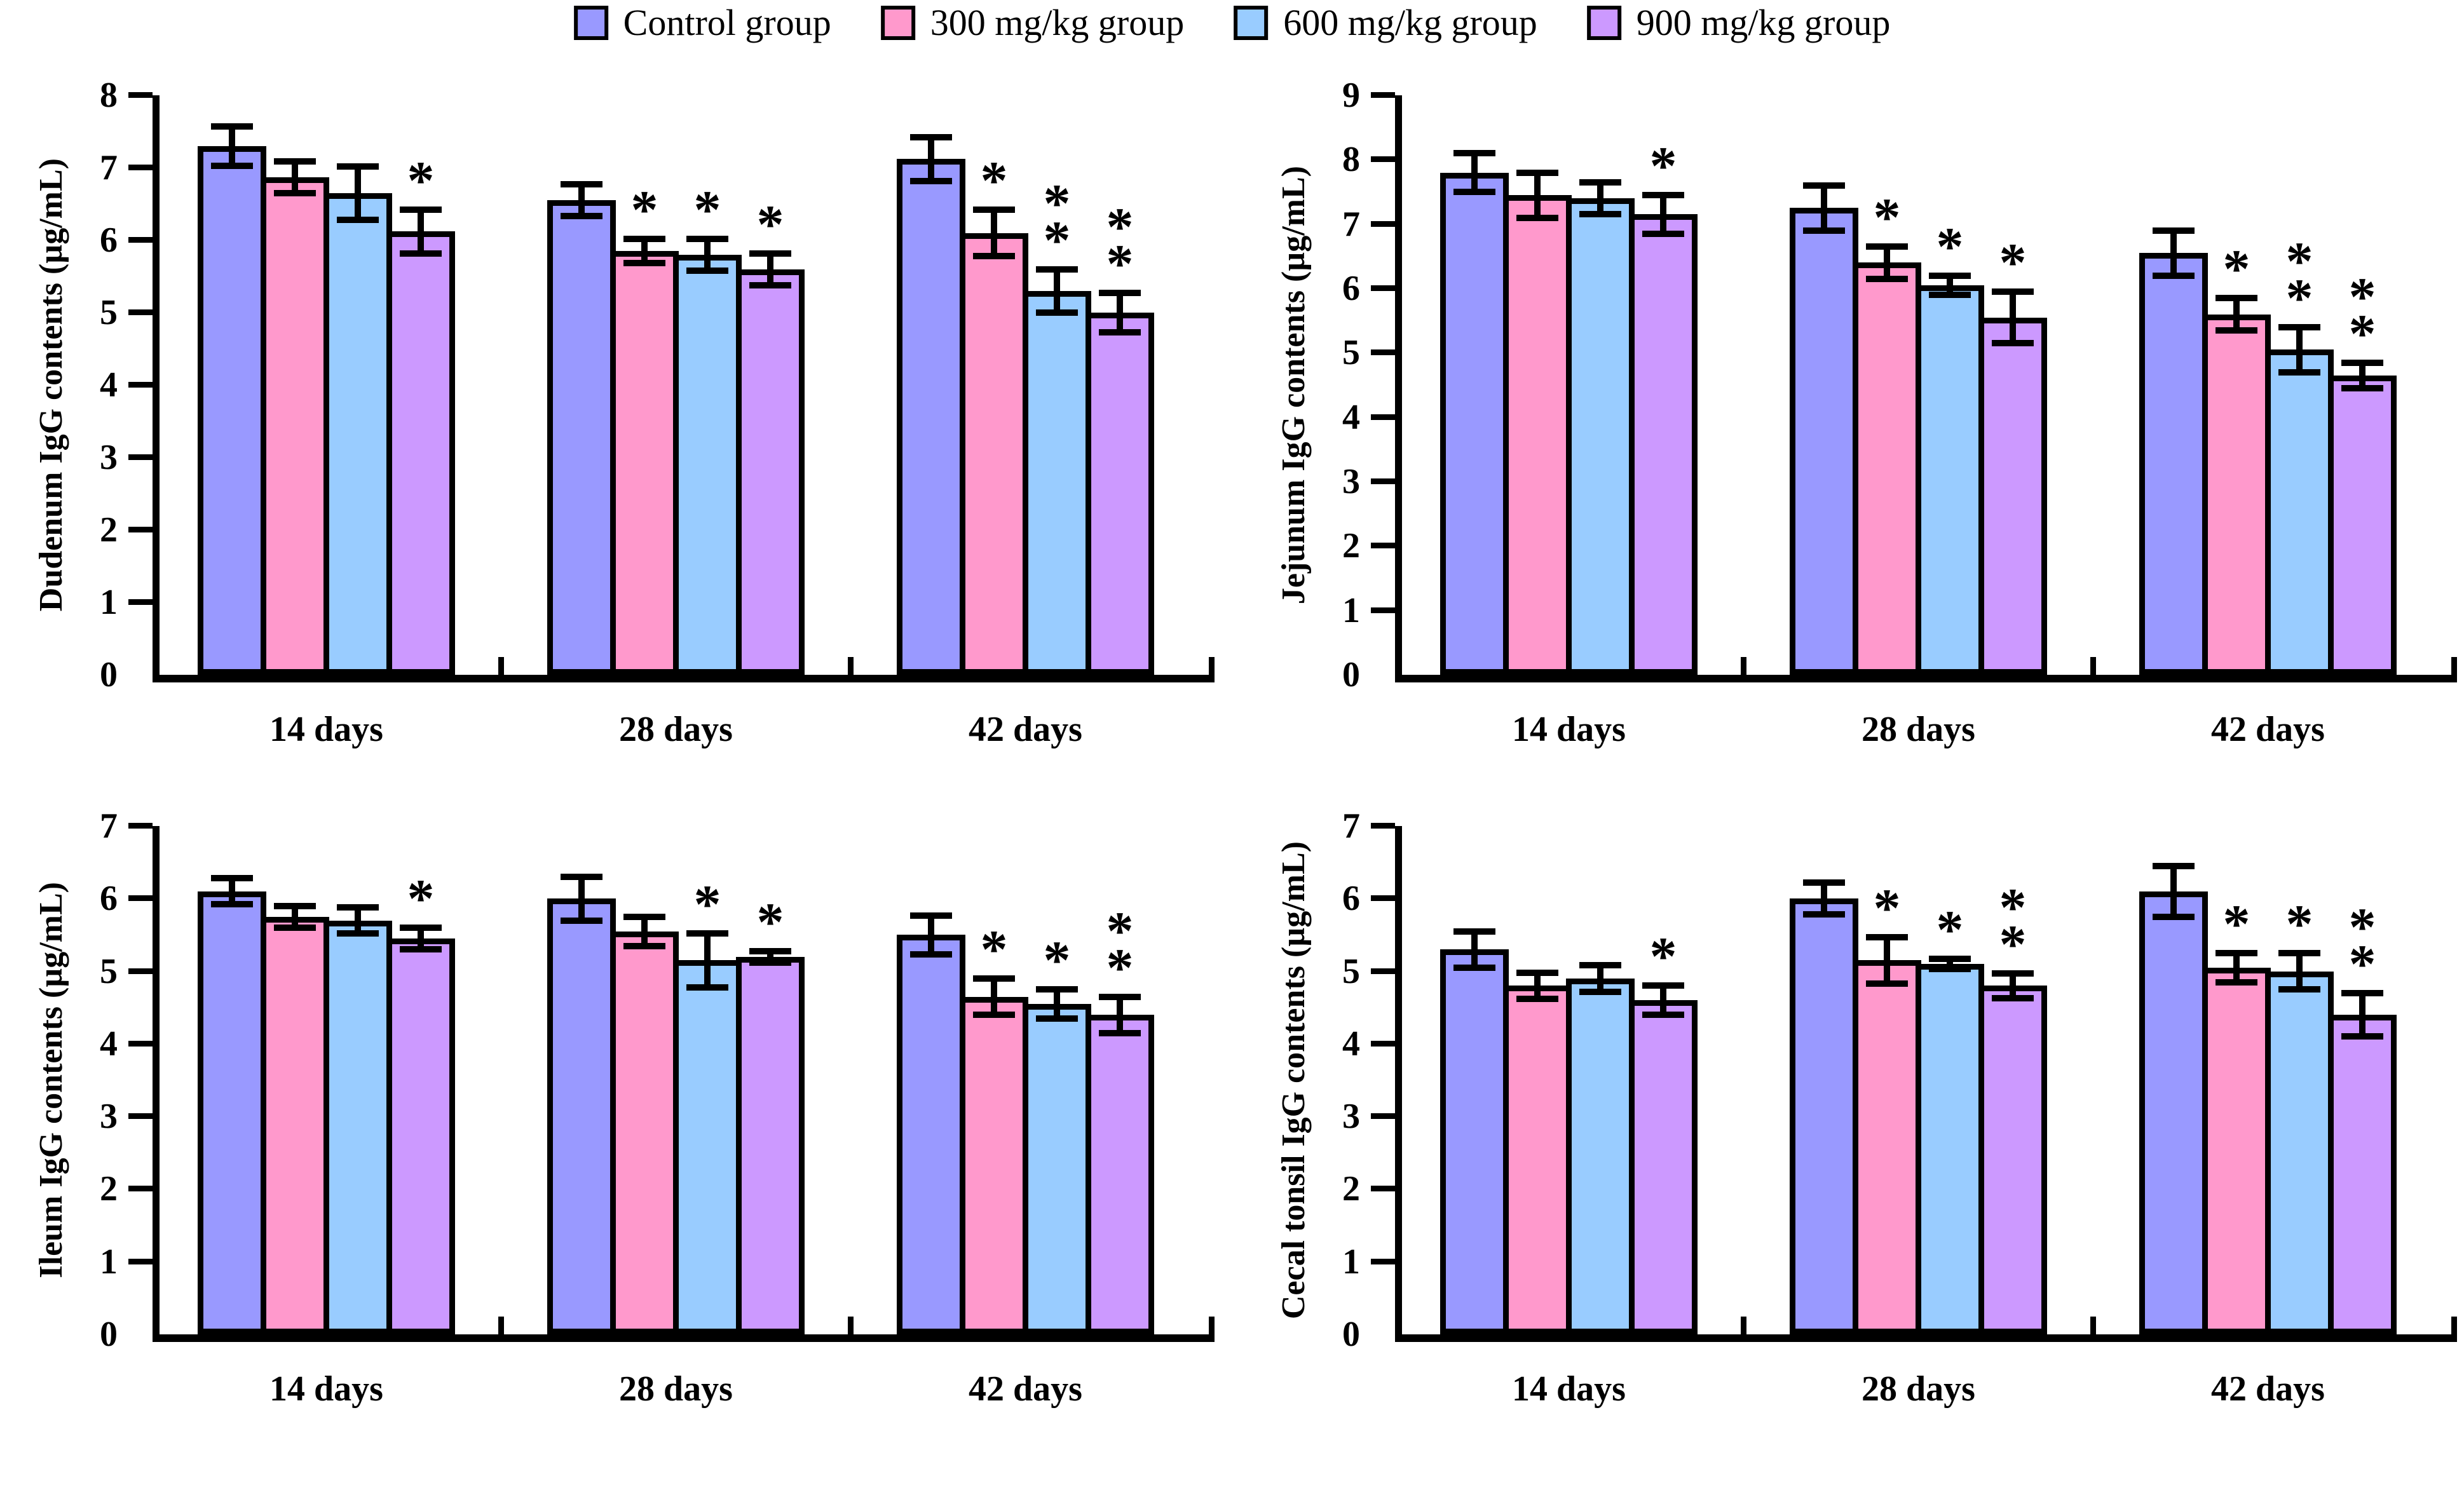 Image resolution: width=2464 pixels, height=1511 pixels. What do you see at coordinates (2454, 1325) in the screenshot?
I see `x-axis-end-tick` at bounding box center [2454, 1325].